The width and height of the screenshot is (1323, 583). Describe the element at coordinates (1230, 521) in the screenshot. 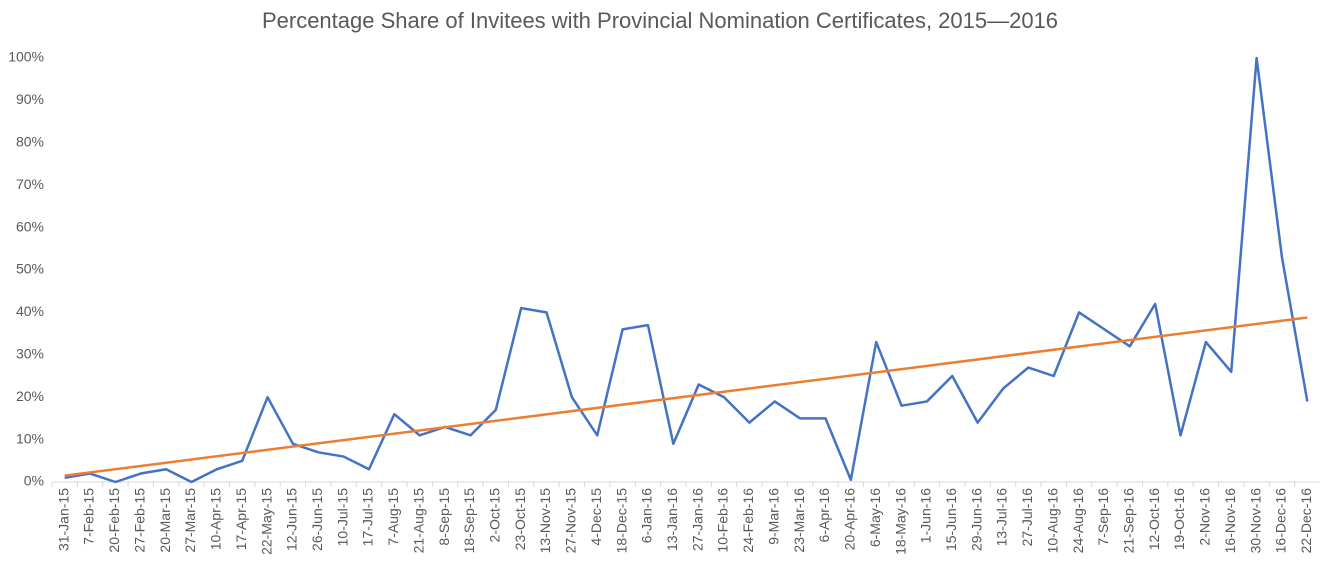

I see `x-tick-label: 16-Nov-16` at that location.